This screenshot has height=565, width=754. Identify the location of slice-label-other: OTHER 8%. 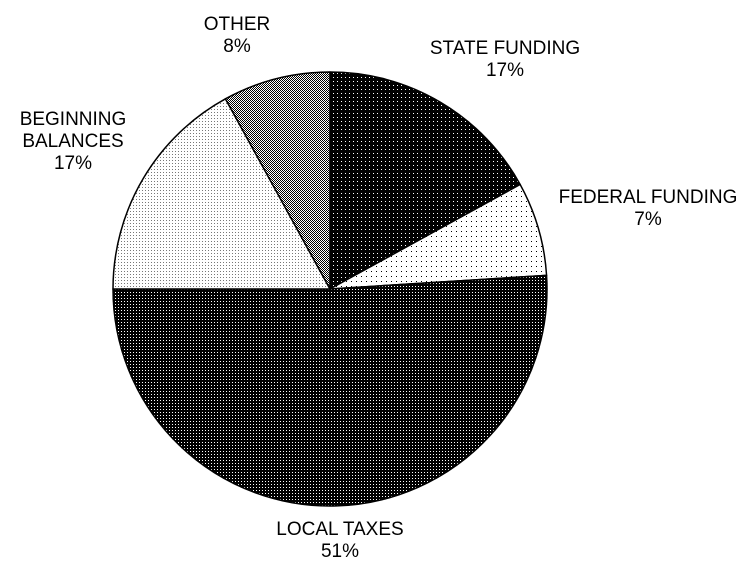
(237, 35).